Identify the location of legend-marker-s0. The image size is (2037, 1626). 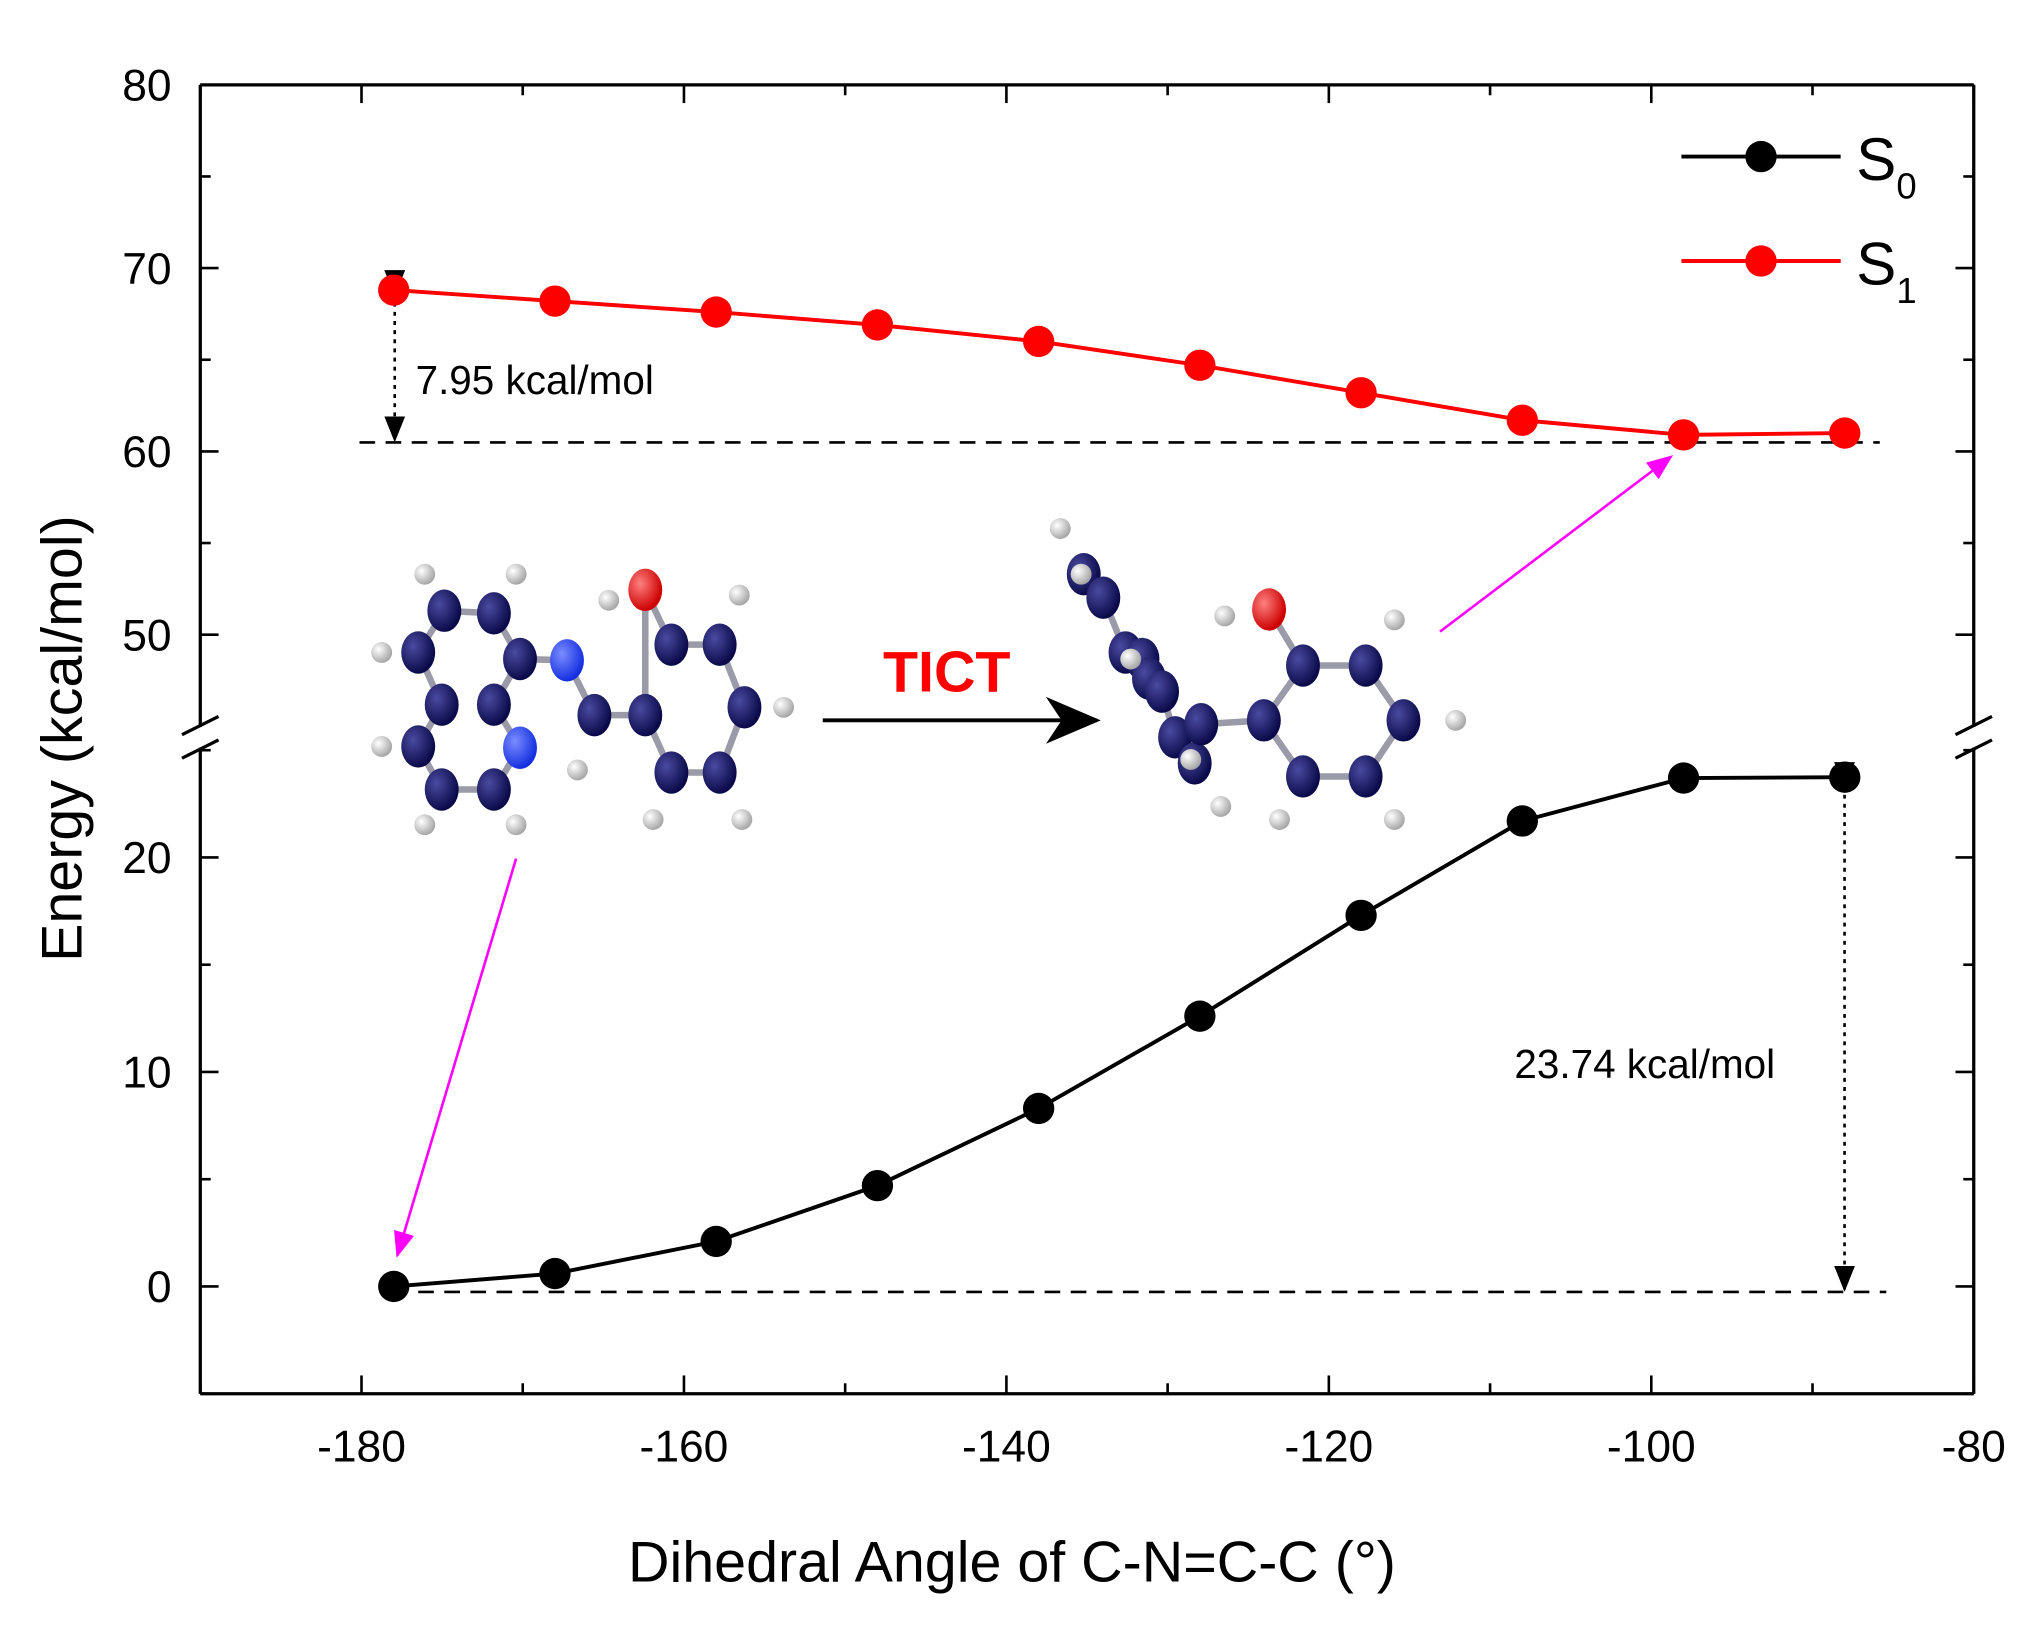
(1761, 156).